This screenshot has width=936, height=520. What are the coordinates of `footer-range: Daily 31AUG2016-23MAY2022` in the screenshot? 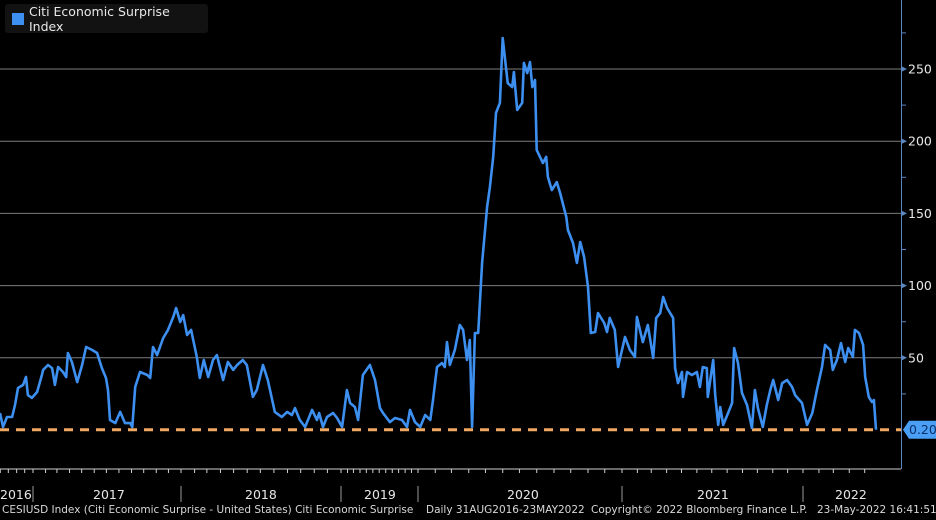 It's located at (505, 510).